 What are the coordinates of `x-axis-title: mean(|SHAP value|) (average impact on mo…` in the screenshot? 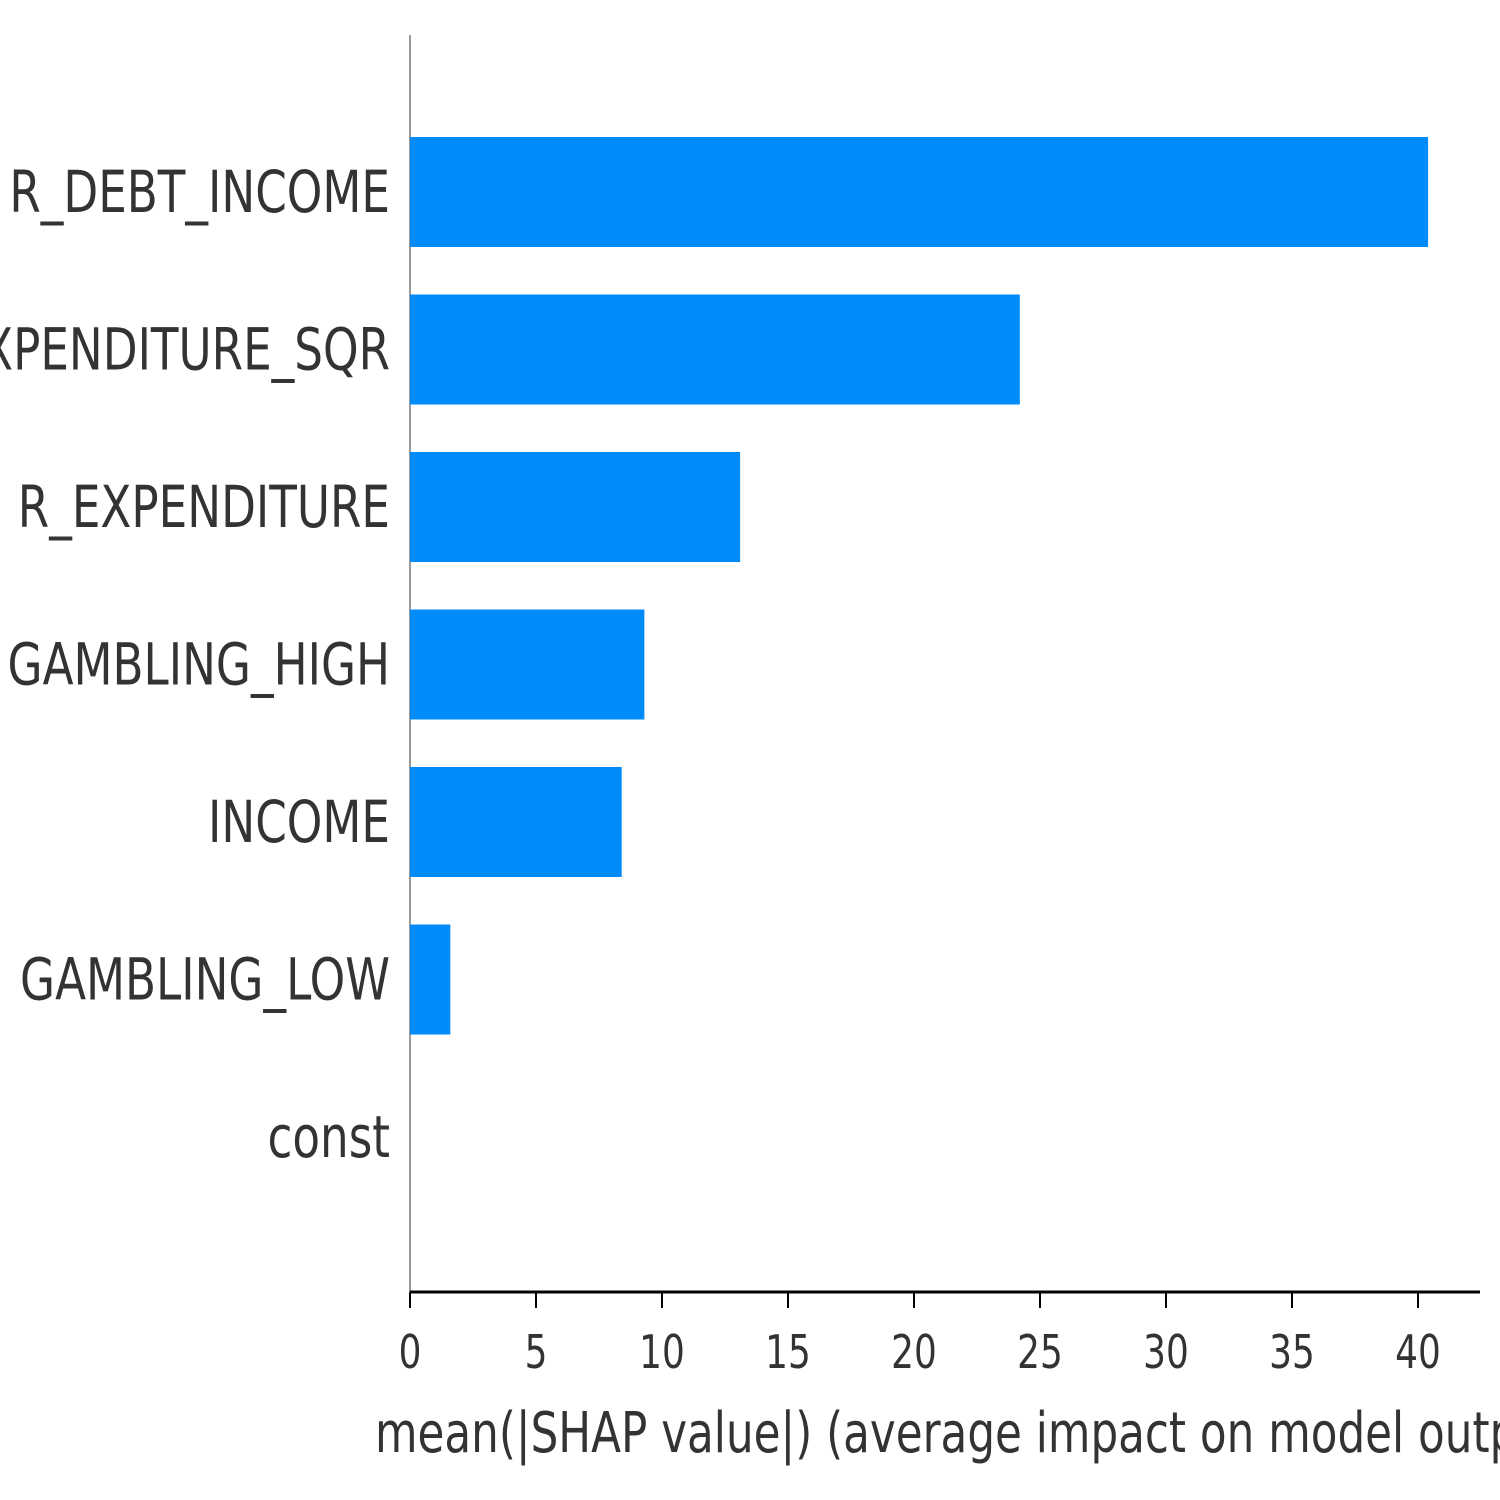 It's located at (937, 1433).